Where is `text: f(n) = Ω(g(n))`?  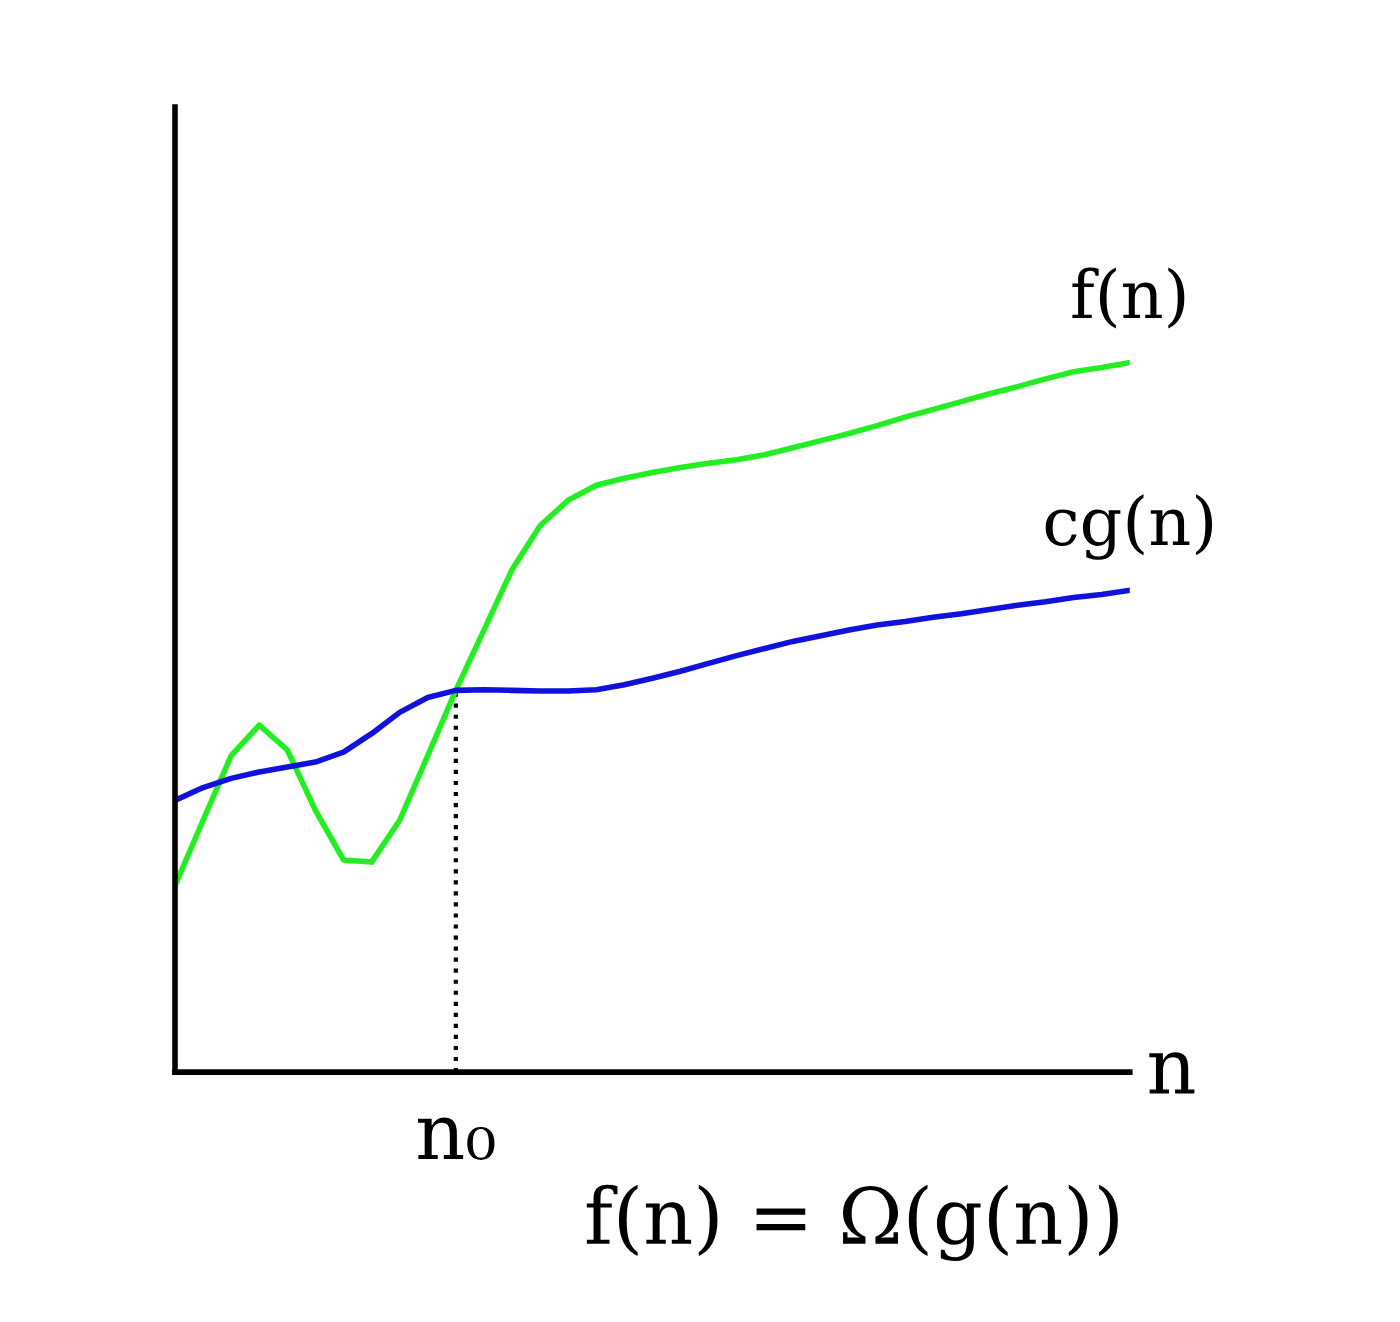
text: f(n) = Ω(g(n)) is located at coordinates (852, 1223).